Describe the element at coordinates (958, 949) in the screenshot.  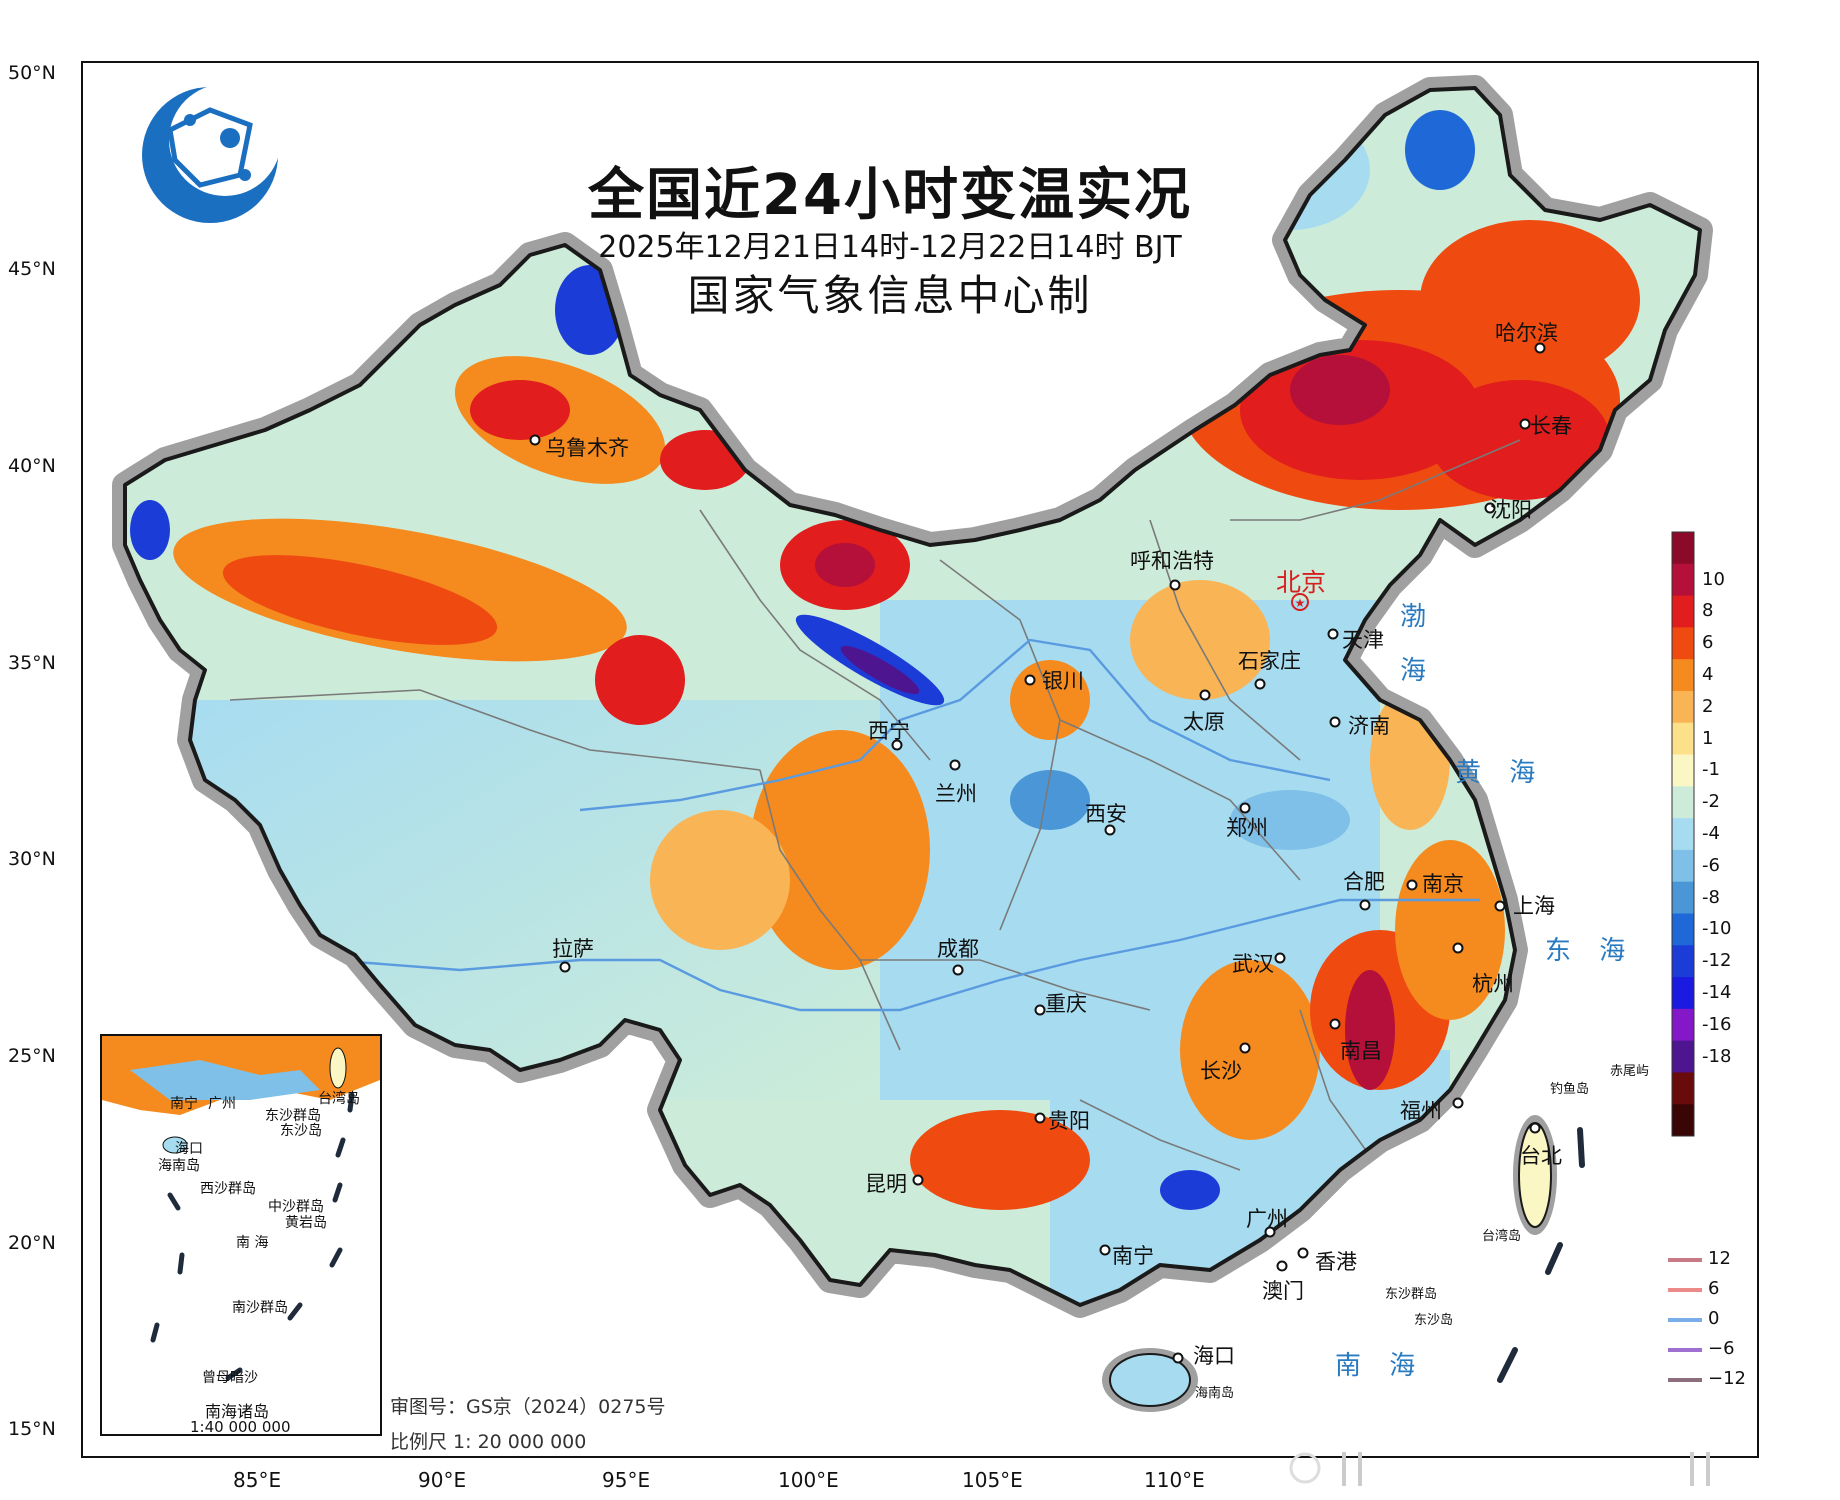
I see `city-label-chengdu: 成都` at that location.